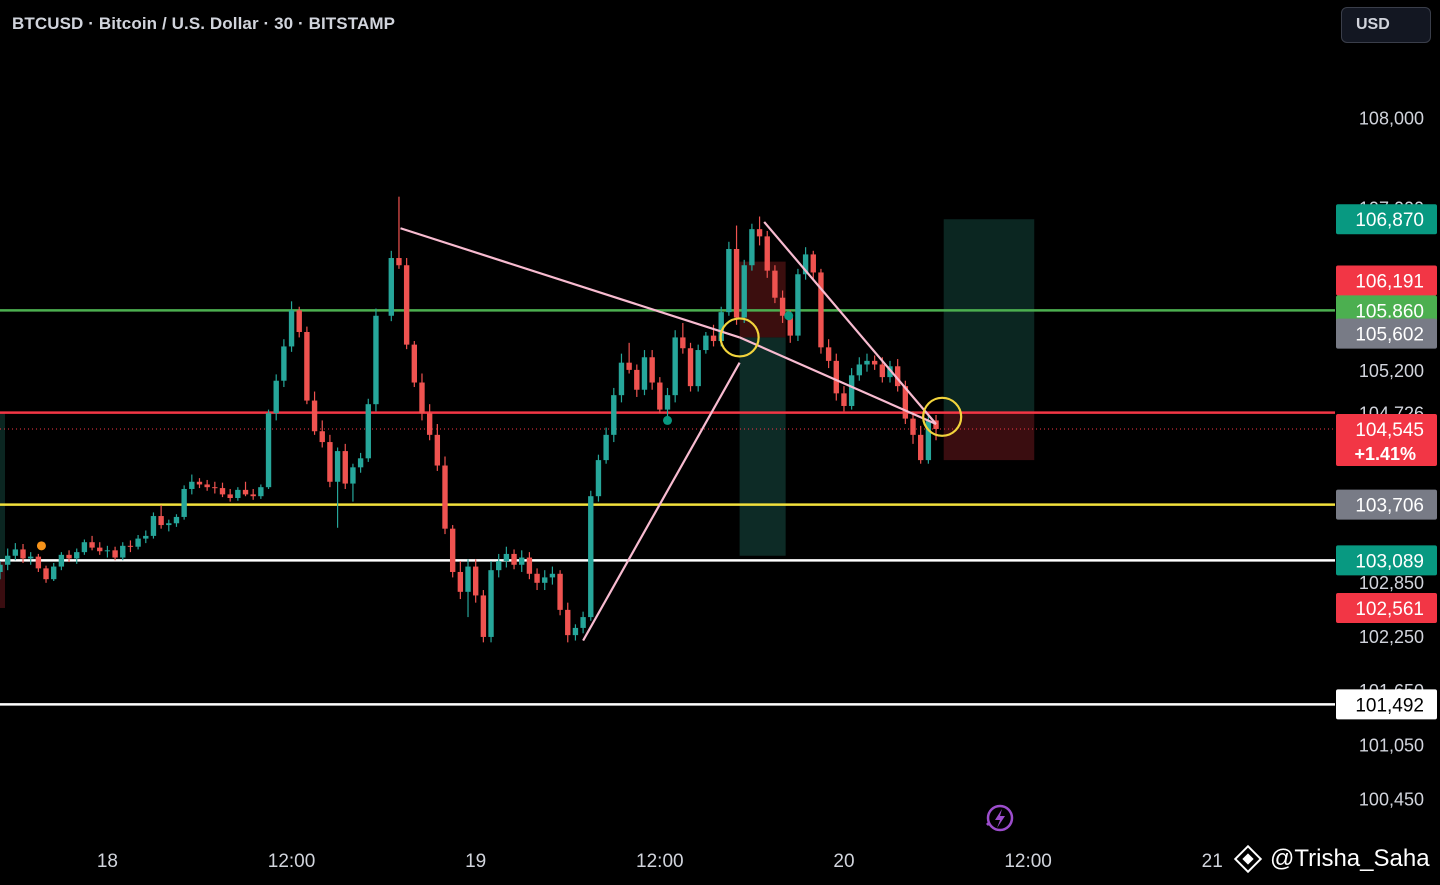  What do you see at coordinates (998, 818) in the screenshot?
I see `flash-icon` at bounding box center [998, 818].